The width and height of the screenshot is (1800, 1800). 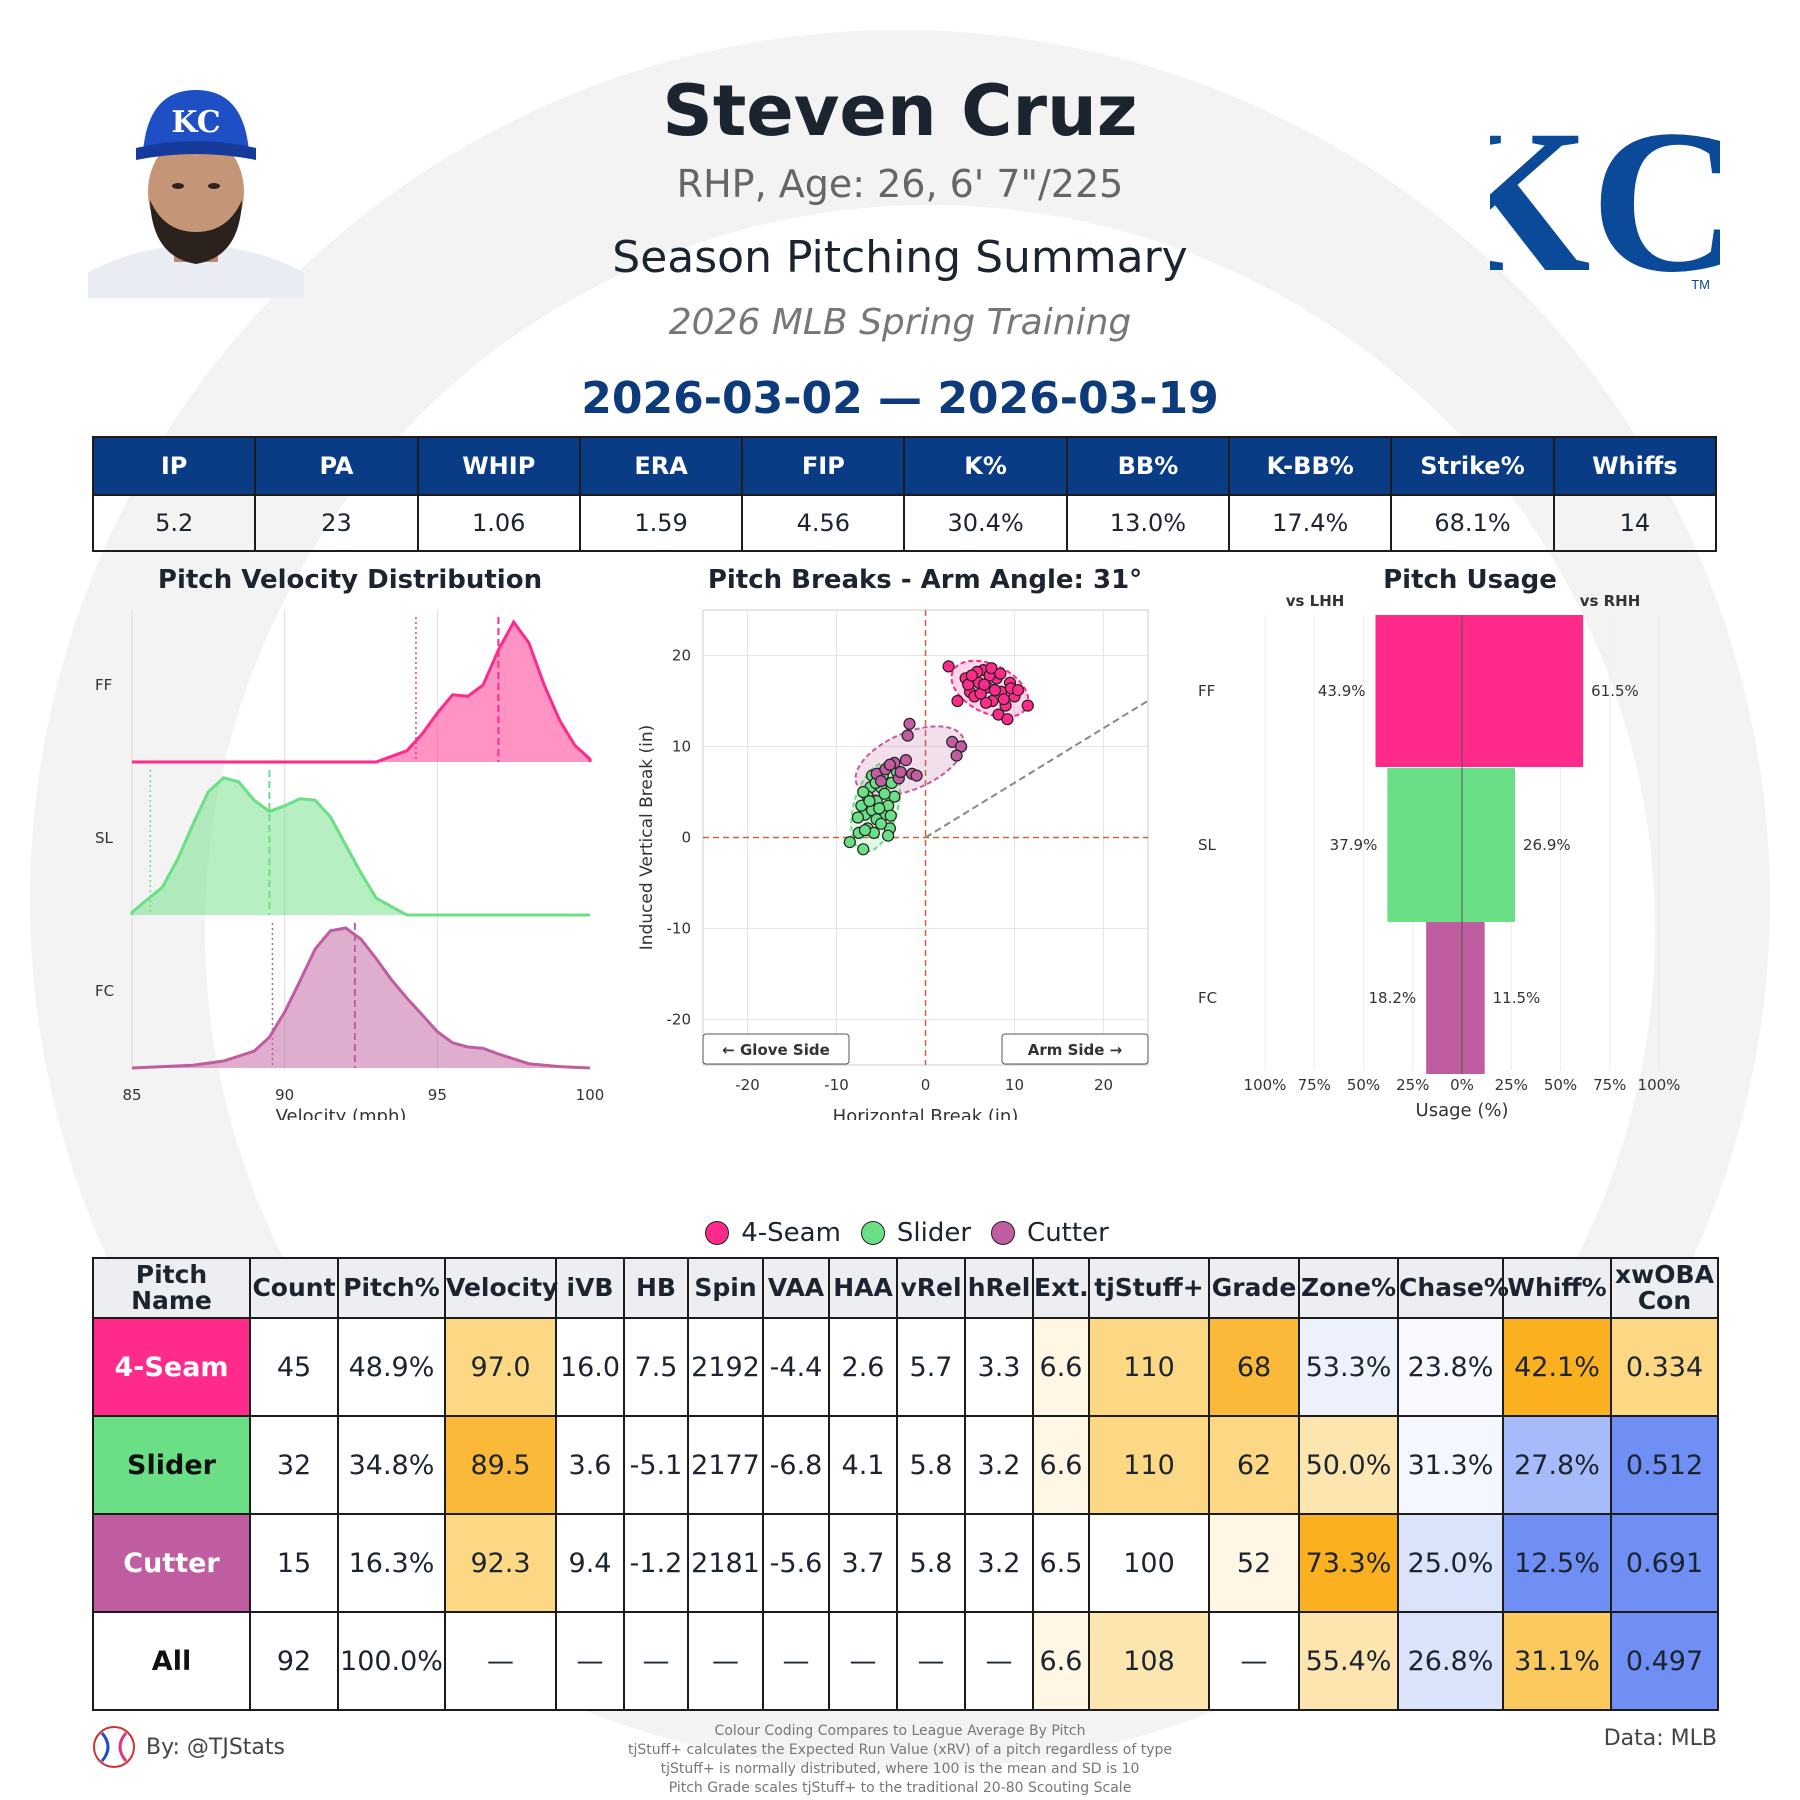 I want to click on velocity-tick-label: 90, so click(x=284, y=1095).